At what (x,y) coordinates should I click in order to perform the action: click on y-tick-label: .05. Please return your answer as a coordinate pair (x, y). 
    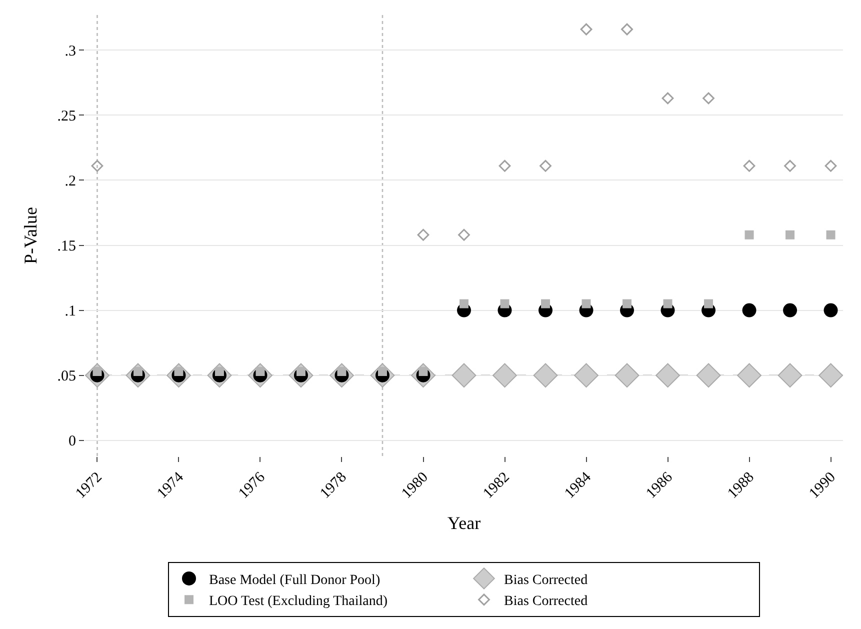
    Looking at the image, I should click on (66, 376).